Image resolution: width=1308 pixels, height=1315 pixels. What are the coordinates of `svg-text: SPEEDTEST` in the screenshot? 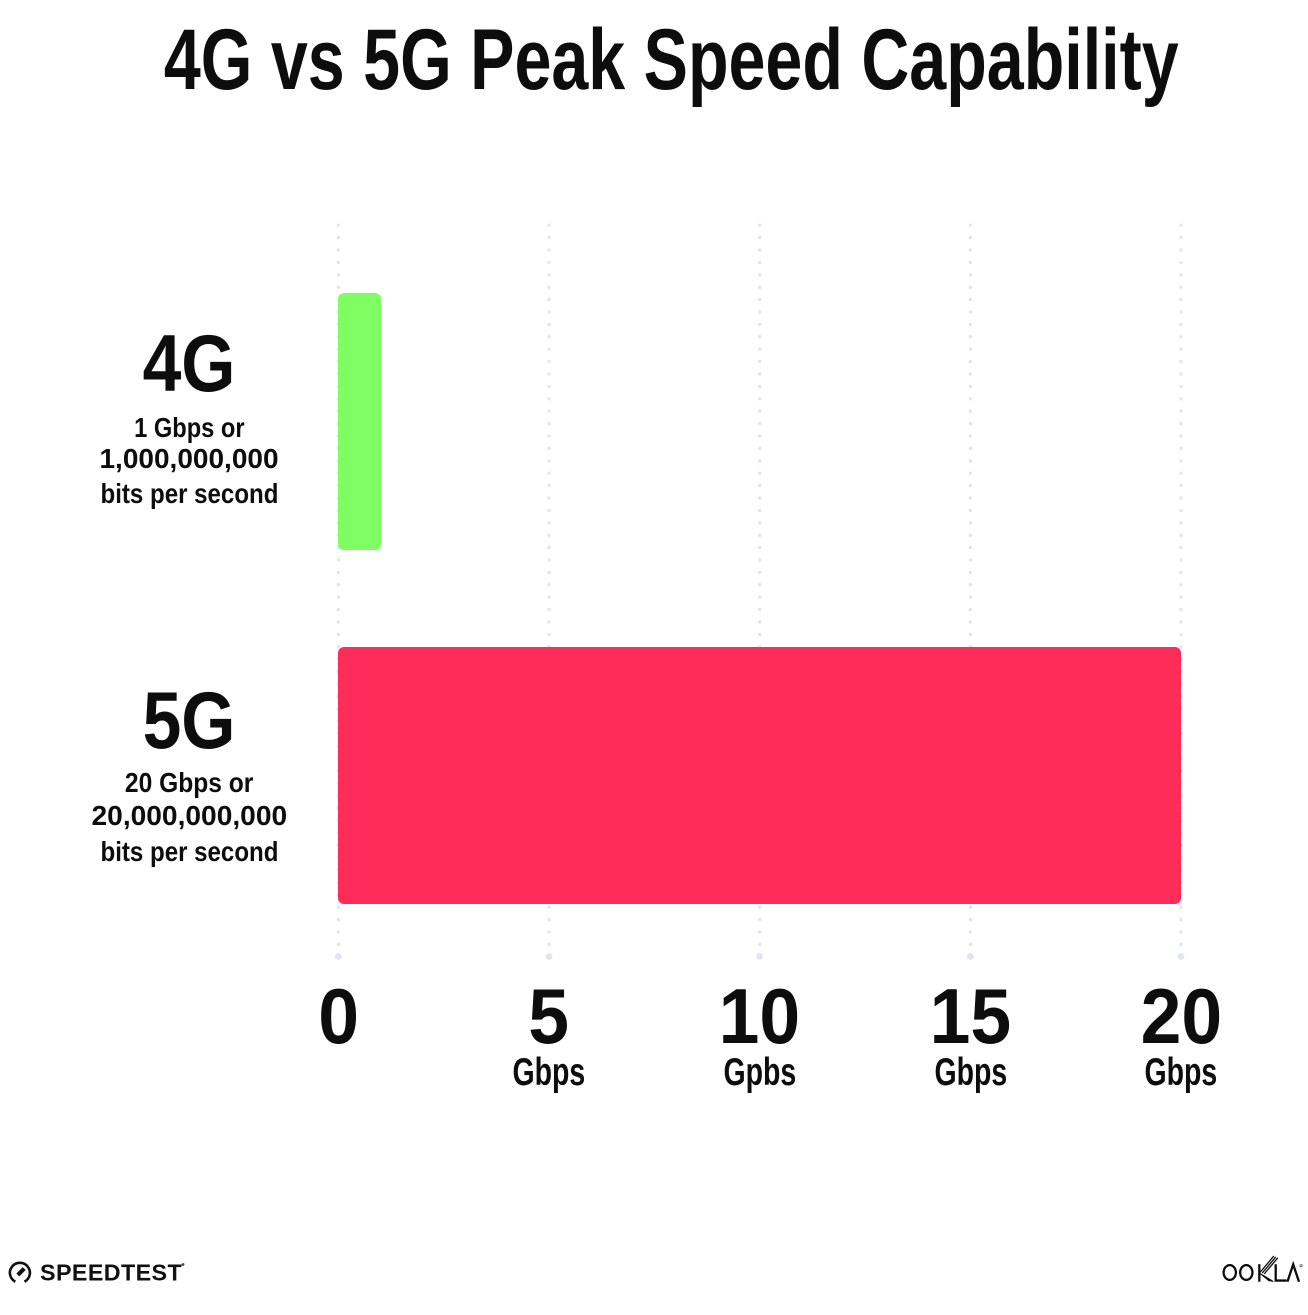 It's located at (111, 1272).